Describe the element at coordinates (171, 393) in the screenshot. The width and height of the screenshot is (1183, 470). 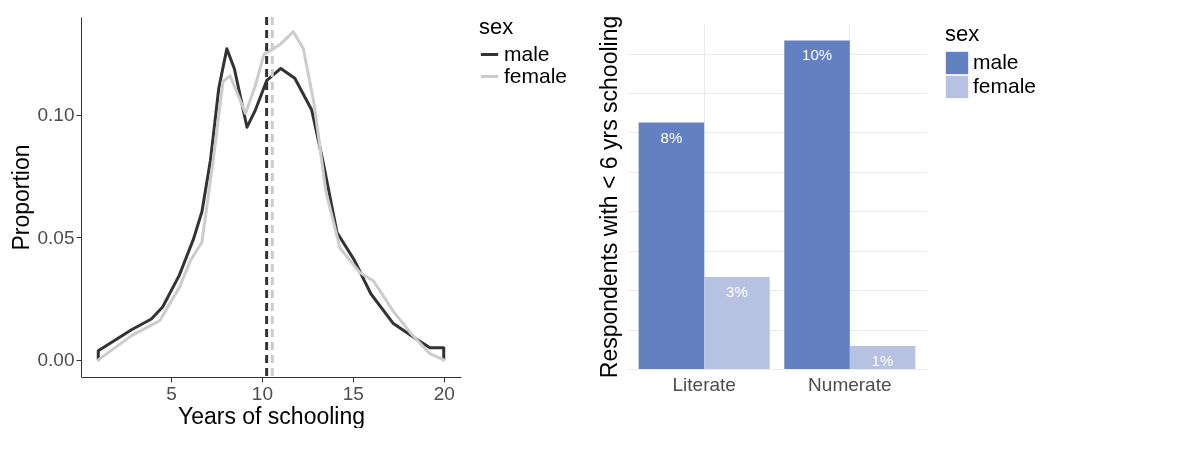
I see `x-tick-label: 5` at that location.